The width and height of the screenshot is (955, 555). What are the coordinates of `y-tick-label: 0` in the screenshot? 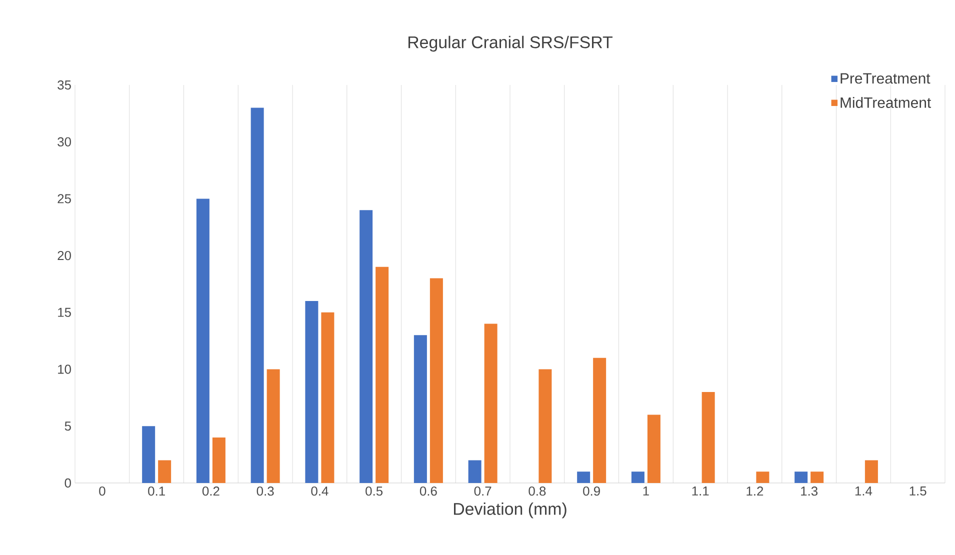 It's located at (67, 483).